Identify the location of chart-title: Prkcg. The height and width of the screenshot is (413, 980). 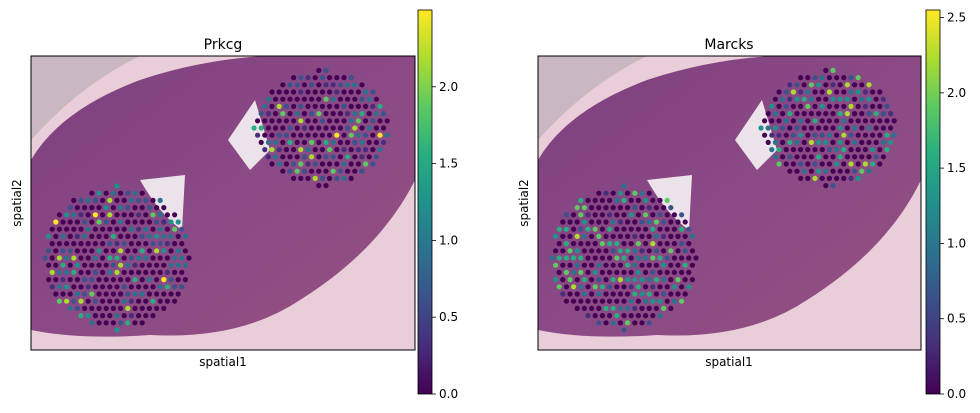
(223, 45).